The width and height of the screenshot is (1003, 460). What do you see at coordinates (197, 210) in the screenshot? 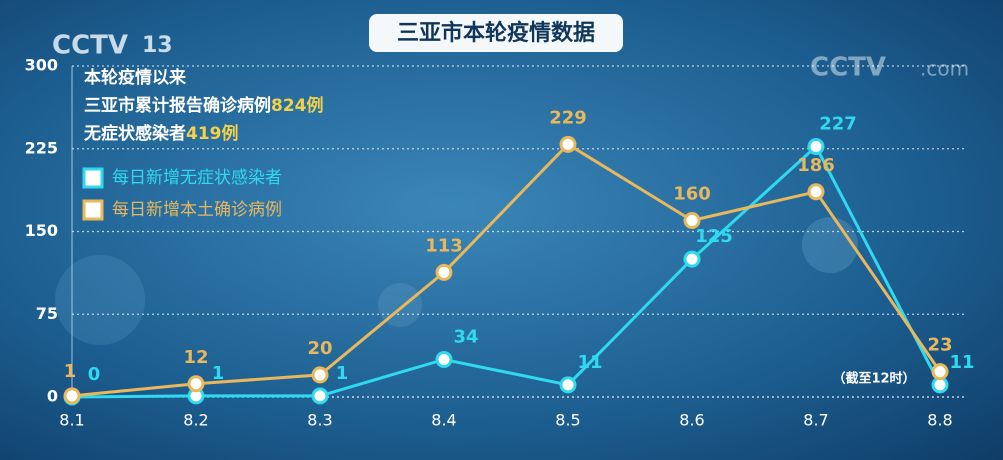
I see `legend-label: 每日新增本土确诊病例` at bounding box center [197, 210].